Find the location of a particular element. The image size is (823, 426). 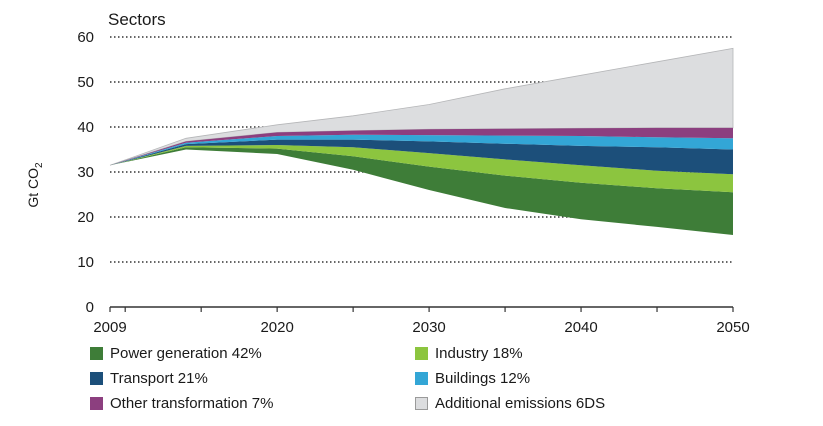

x-tick-label: 2020 is located at coordinates (276, 327).